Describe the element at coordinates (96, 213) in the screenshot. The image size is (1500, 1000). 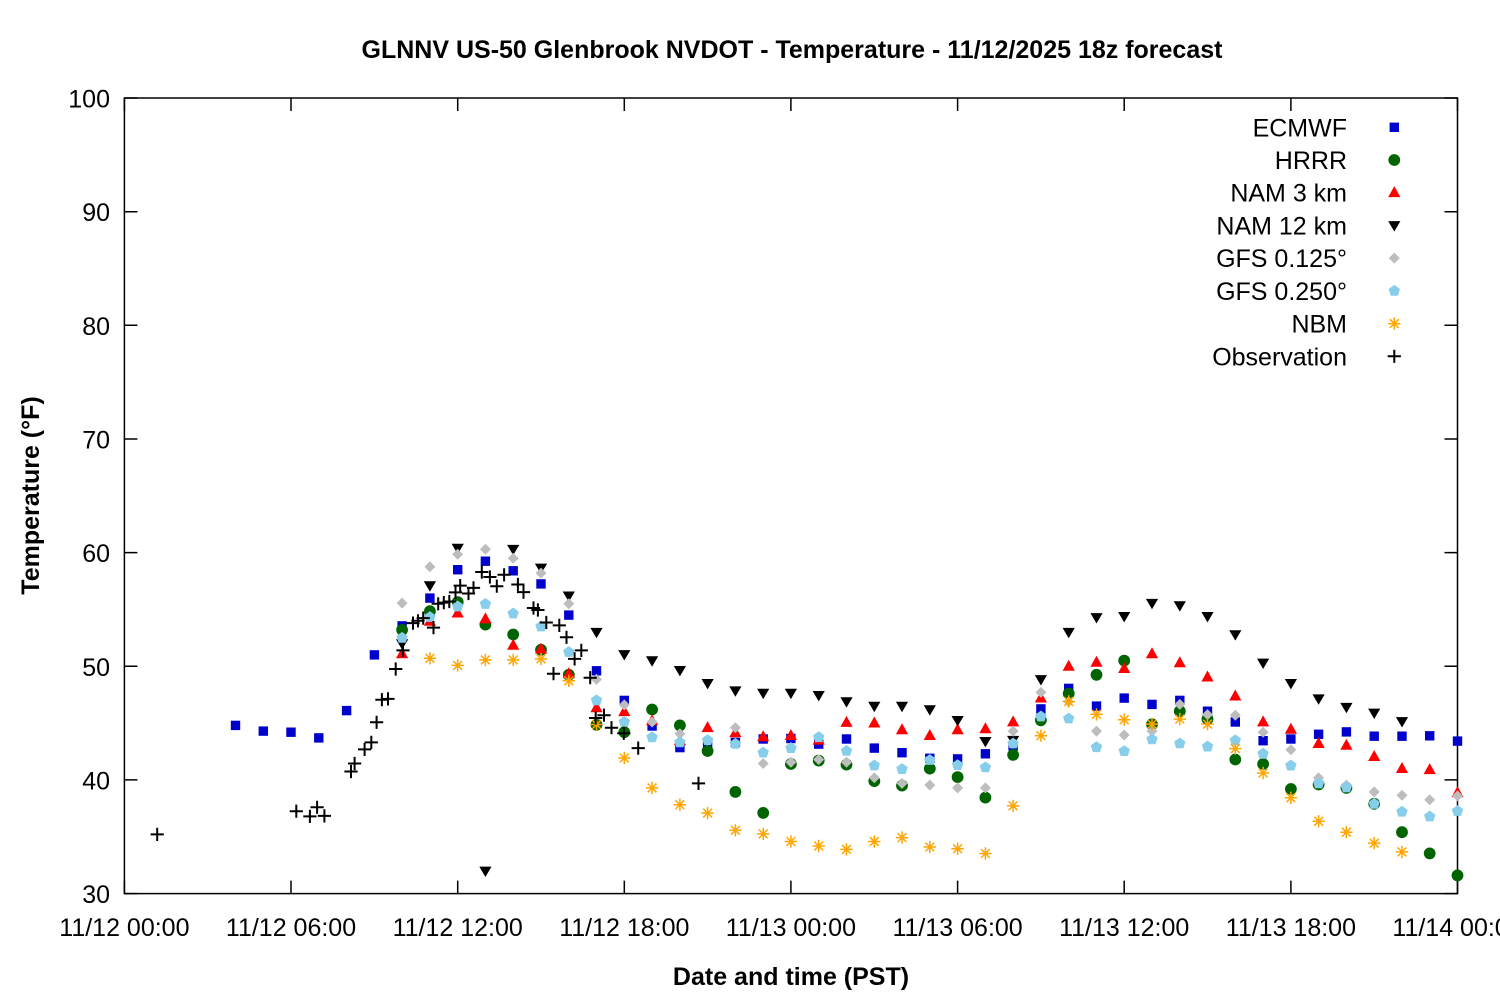
I see `svg-text: 90` at that location.